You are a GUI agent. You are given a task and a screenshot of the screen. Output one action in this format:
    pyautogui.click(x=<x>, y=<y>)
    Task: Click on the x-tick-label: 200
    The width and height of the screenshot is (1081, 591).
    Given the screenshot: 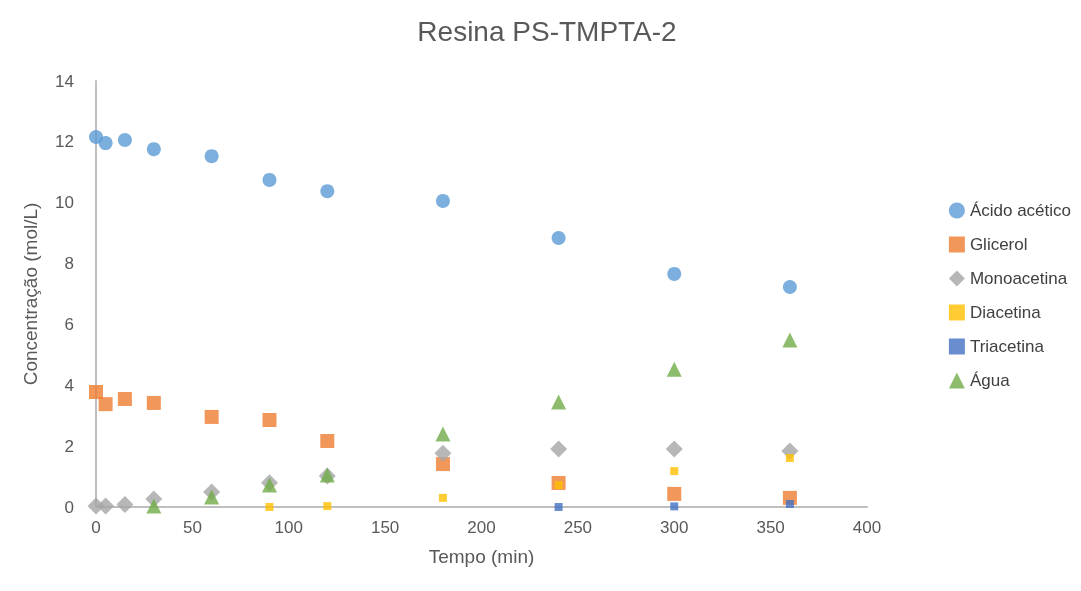 What is the action you would take?
    pyautogui.click(x=481, y=527)
    